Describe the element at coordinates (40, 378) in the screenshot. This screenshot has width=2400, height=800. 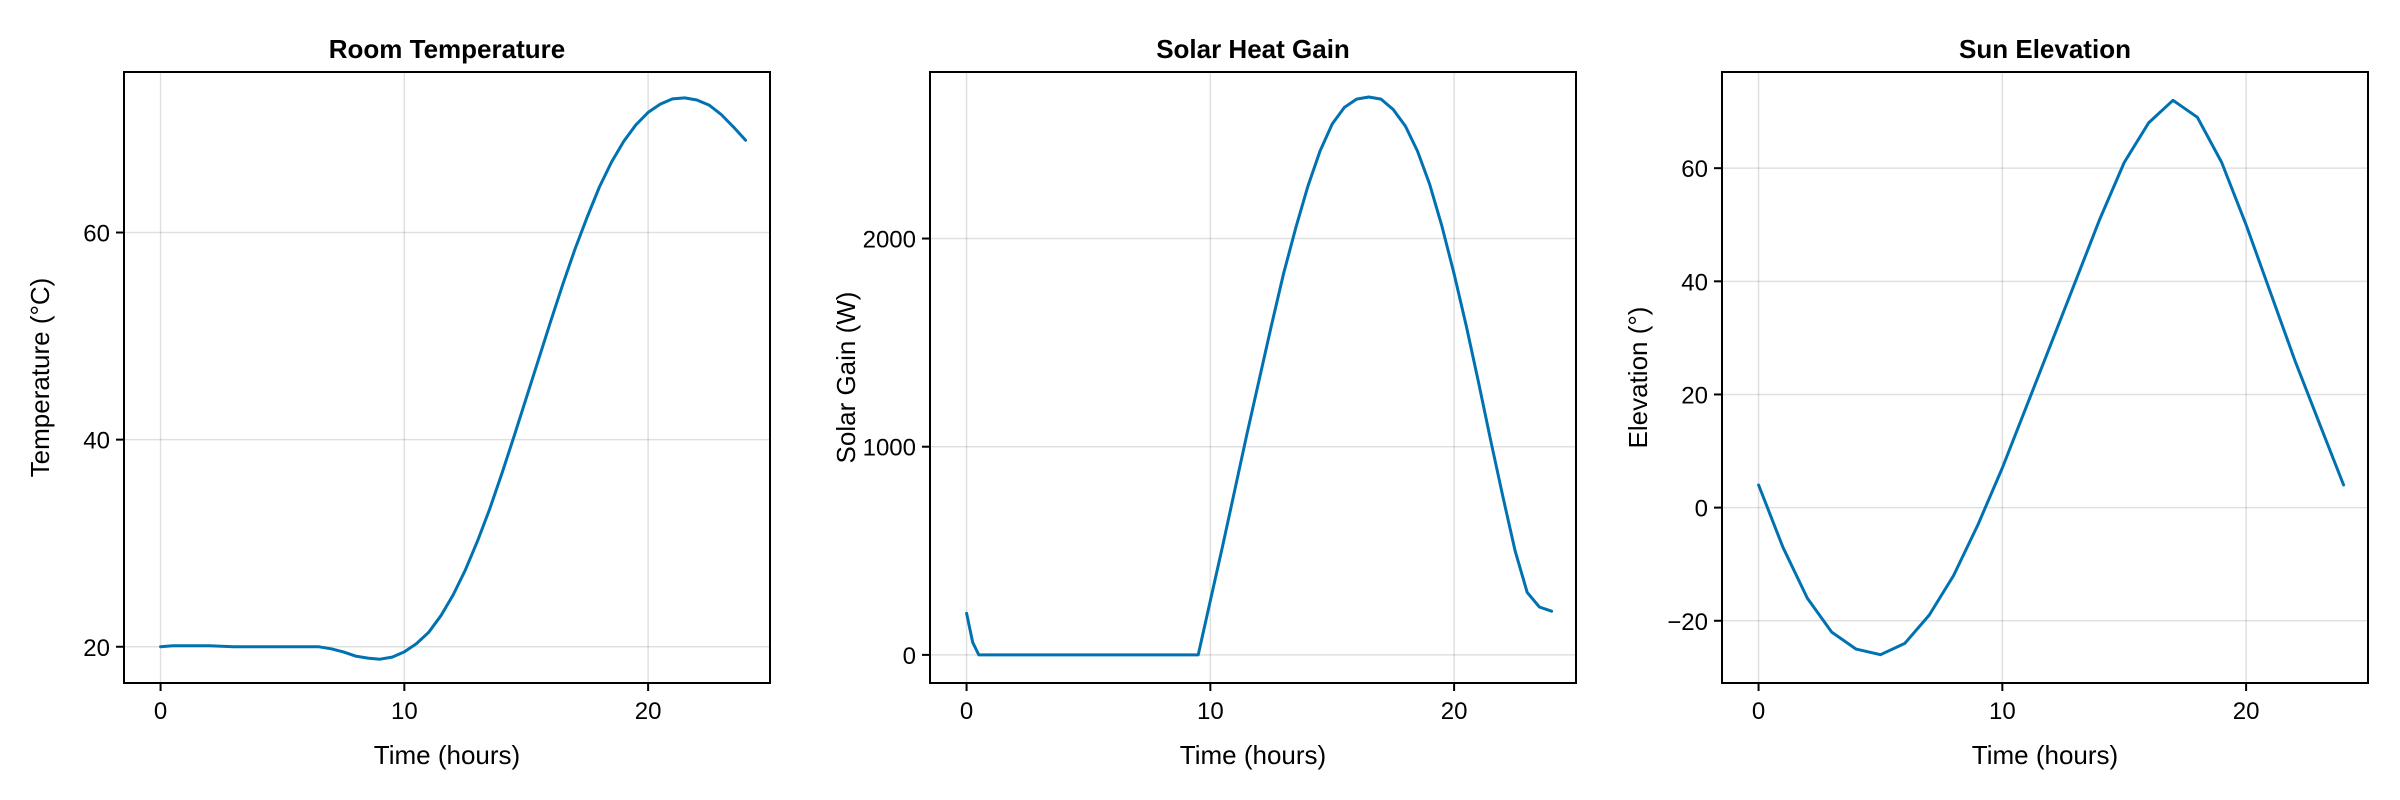
I see `y-axis-label: Temperature (°C)` at that location.